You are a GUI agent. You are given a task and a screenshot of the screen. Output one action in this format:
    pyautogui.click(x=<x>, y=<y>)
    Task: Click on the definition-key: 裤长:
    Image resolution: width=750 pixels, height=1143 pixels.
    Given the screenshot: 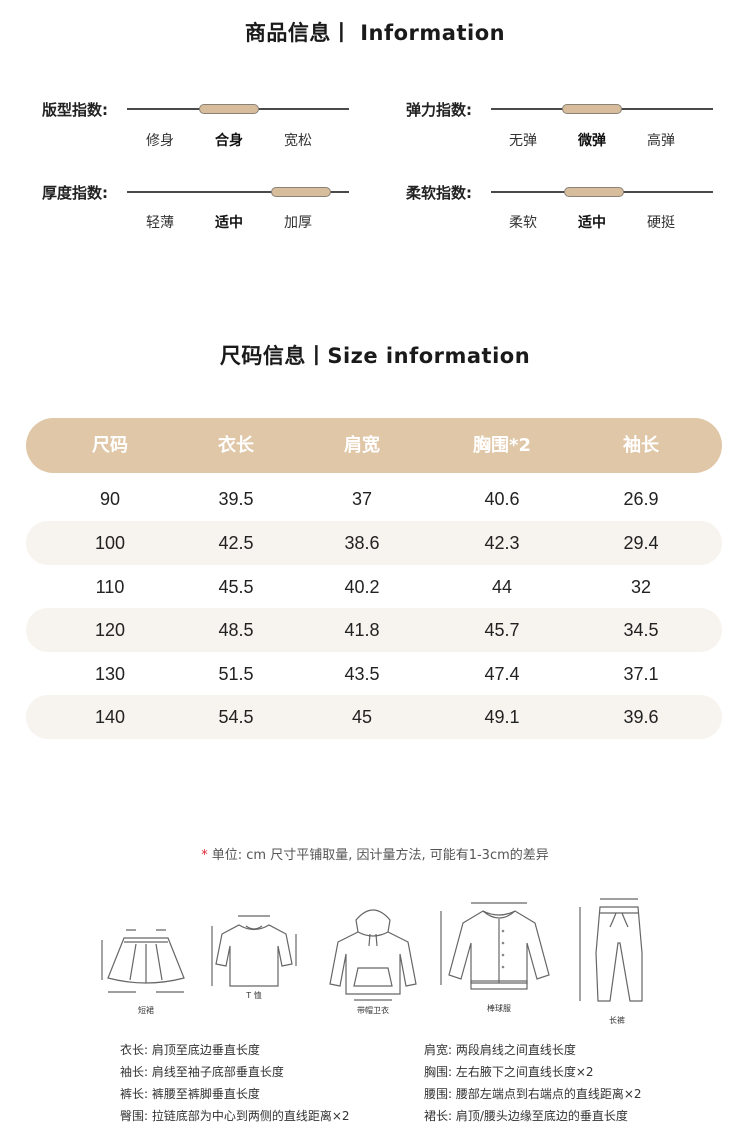 What is the action you would take?
    pyautogui.click(x=134, y=1094)
    